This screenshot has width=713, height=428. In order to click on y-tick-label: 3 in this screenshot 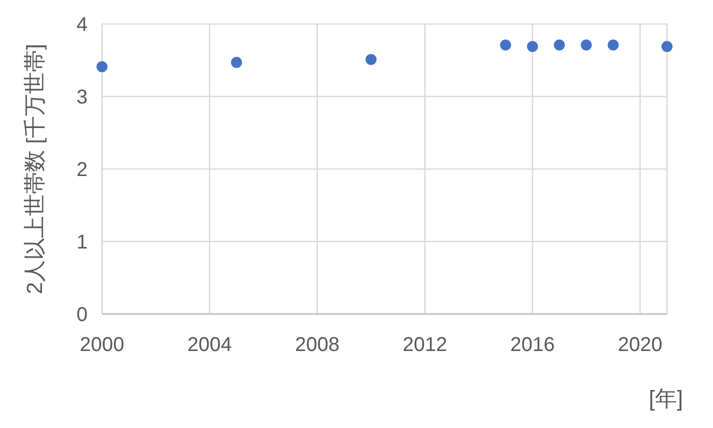, I will do `click(82, 97)`.